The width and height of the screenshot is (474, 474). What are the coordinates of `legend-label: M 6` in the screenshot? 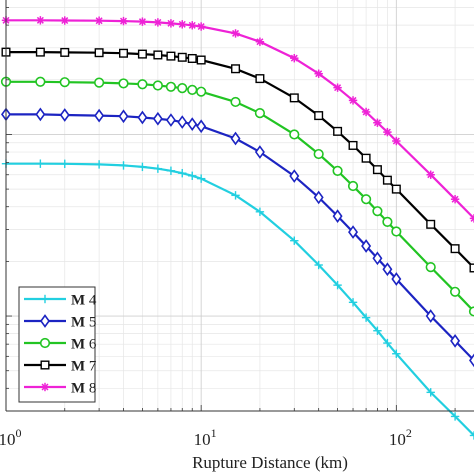 It's located at (84, 345).